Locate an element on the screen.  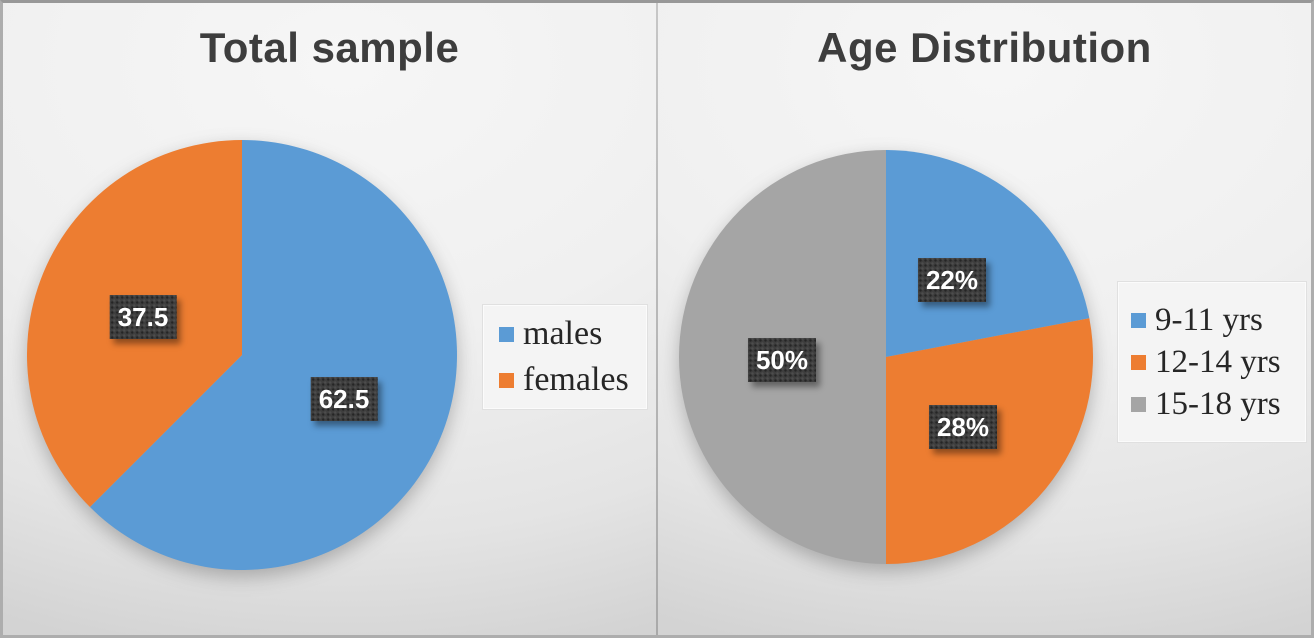
legend: 9-11 yrs 12-14 yrs 15-18 yrs is located at coordinates (1212, 362).